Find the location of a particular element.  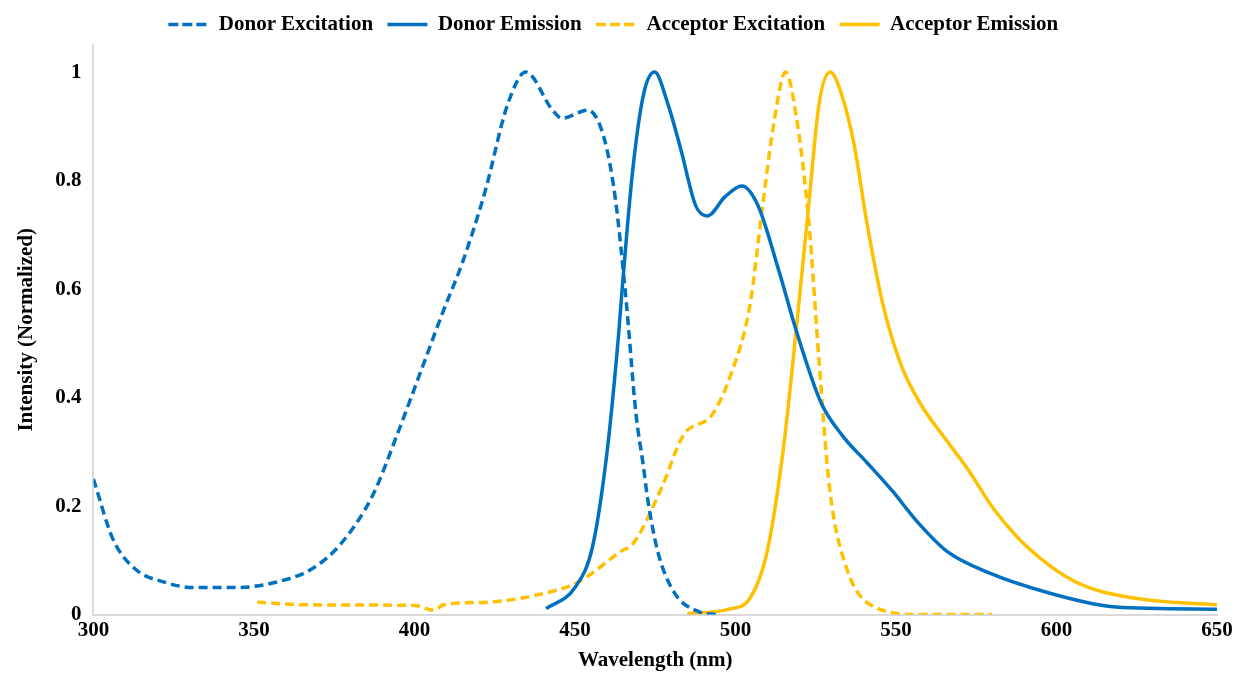

x-tick-label: 450 is located at coordinates (575, 628).